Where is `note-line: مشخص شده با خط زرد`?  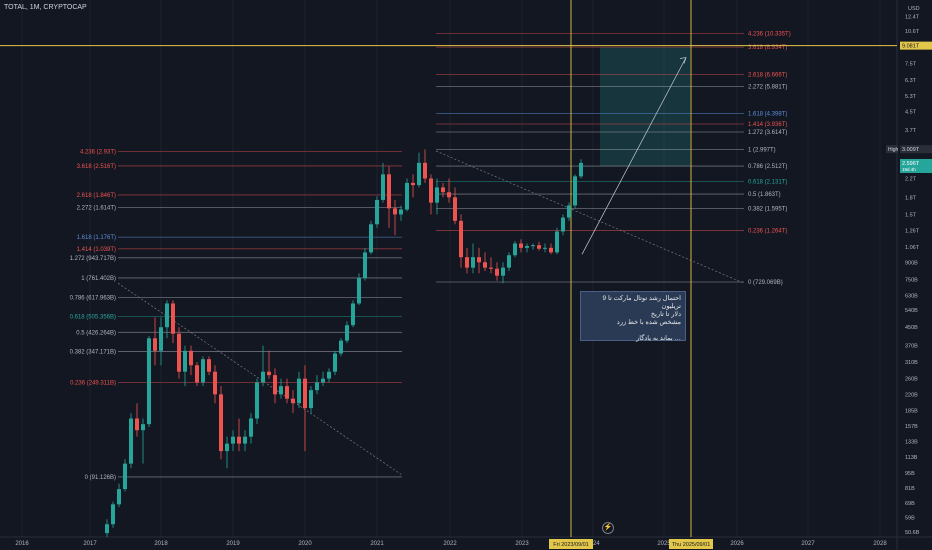 note-line: مشخص شده با خط زرد is located at coordinates (648, 322).